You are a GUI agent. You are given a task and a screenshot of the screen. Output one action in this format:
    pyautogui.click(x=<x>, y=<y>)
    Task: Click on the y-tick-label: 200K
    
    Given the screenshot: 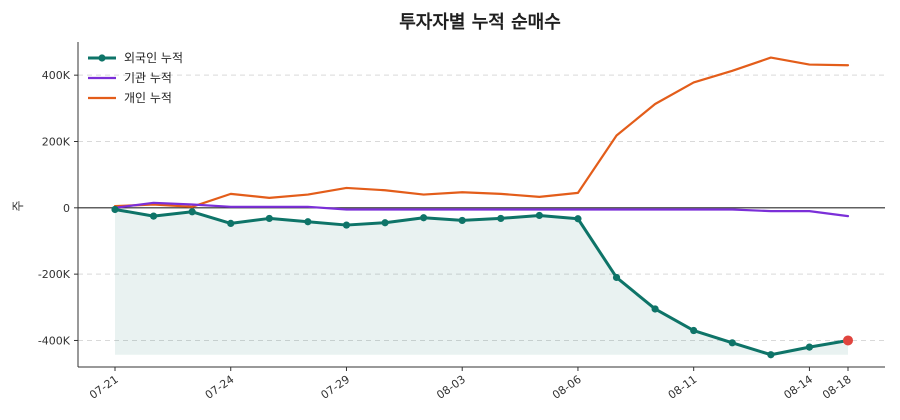 What is the action you would take?
    pyautogui.click(x=56, y=141)
    